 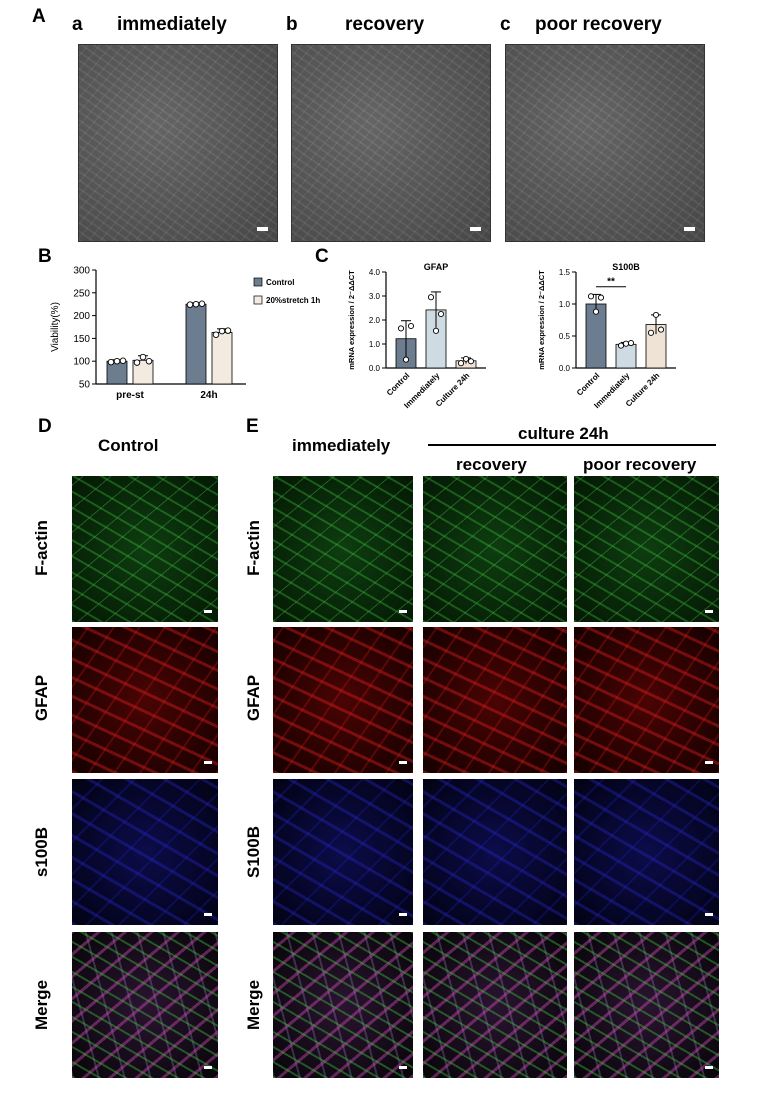 What do you see at coordinates (253, 852) in the screenshot?
I see `row-label-s100b-e: S100B` at bounding box center [253, 852].